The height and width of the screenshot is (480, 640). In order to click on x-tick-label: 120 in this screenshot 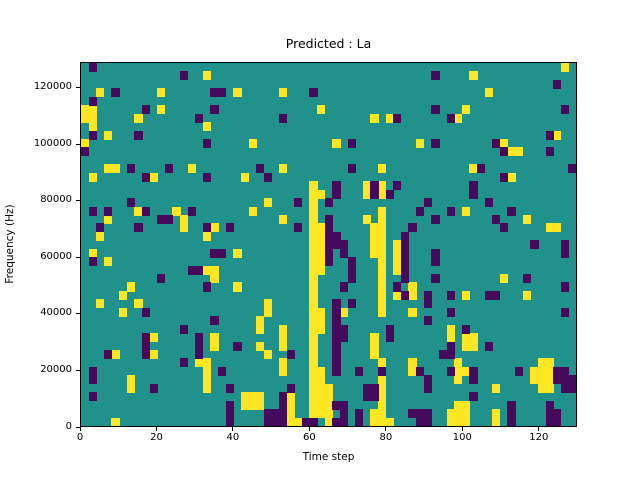, I will do `click(539, 437)`.